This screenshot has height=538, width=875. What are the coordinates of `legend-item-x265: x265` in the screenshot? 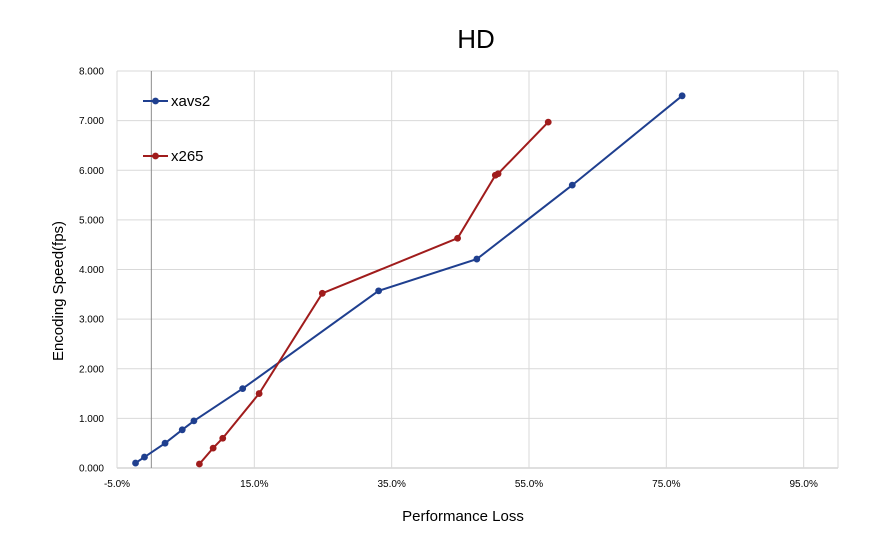 It's located at (173, 156).